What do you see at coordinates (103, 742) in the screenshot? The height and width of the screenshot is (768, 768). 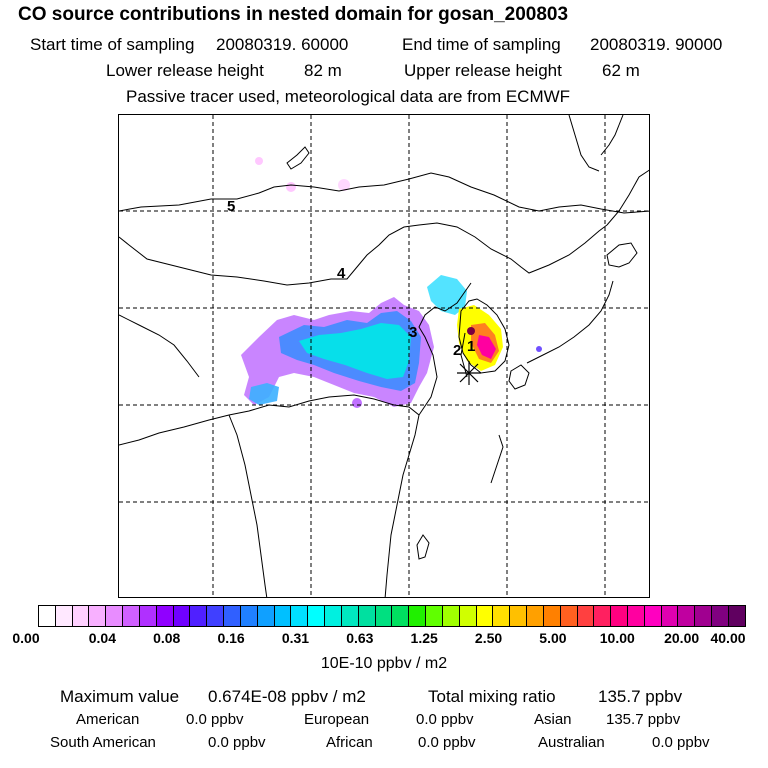 I see `south-american-label: South American` at bounding box center [103, 742].